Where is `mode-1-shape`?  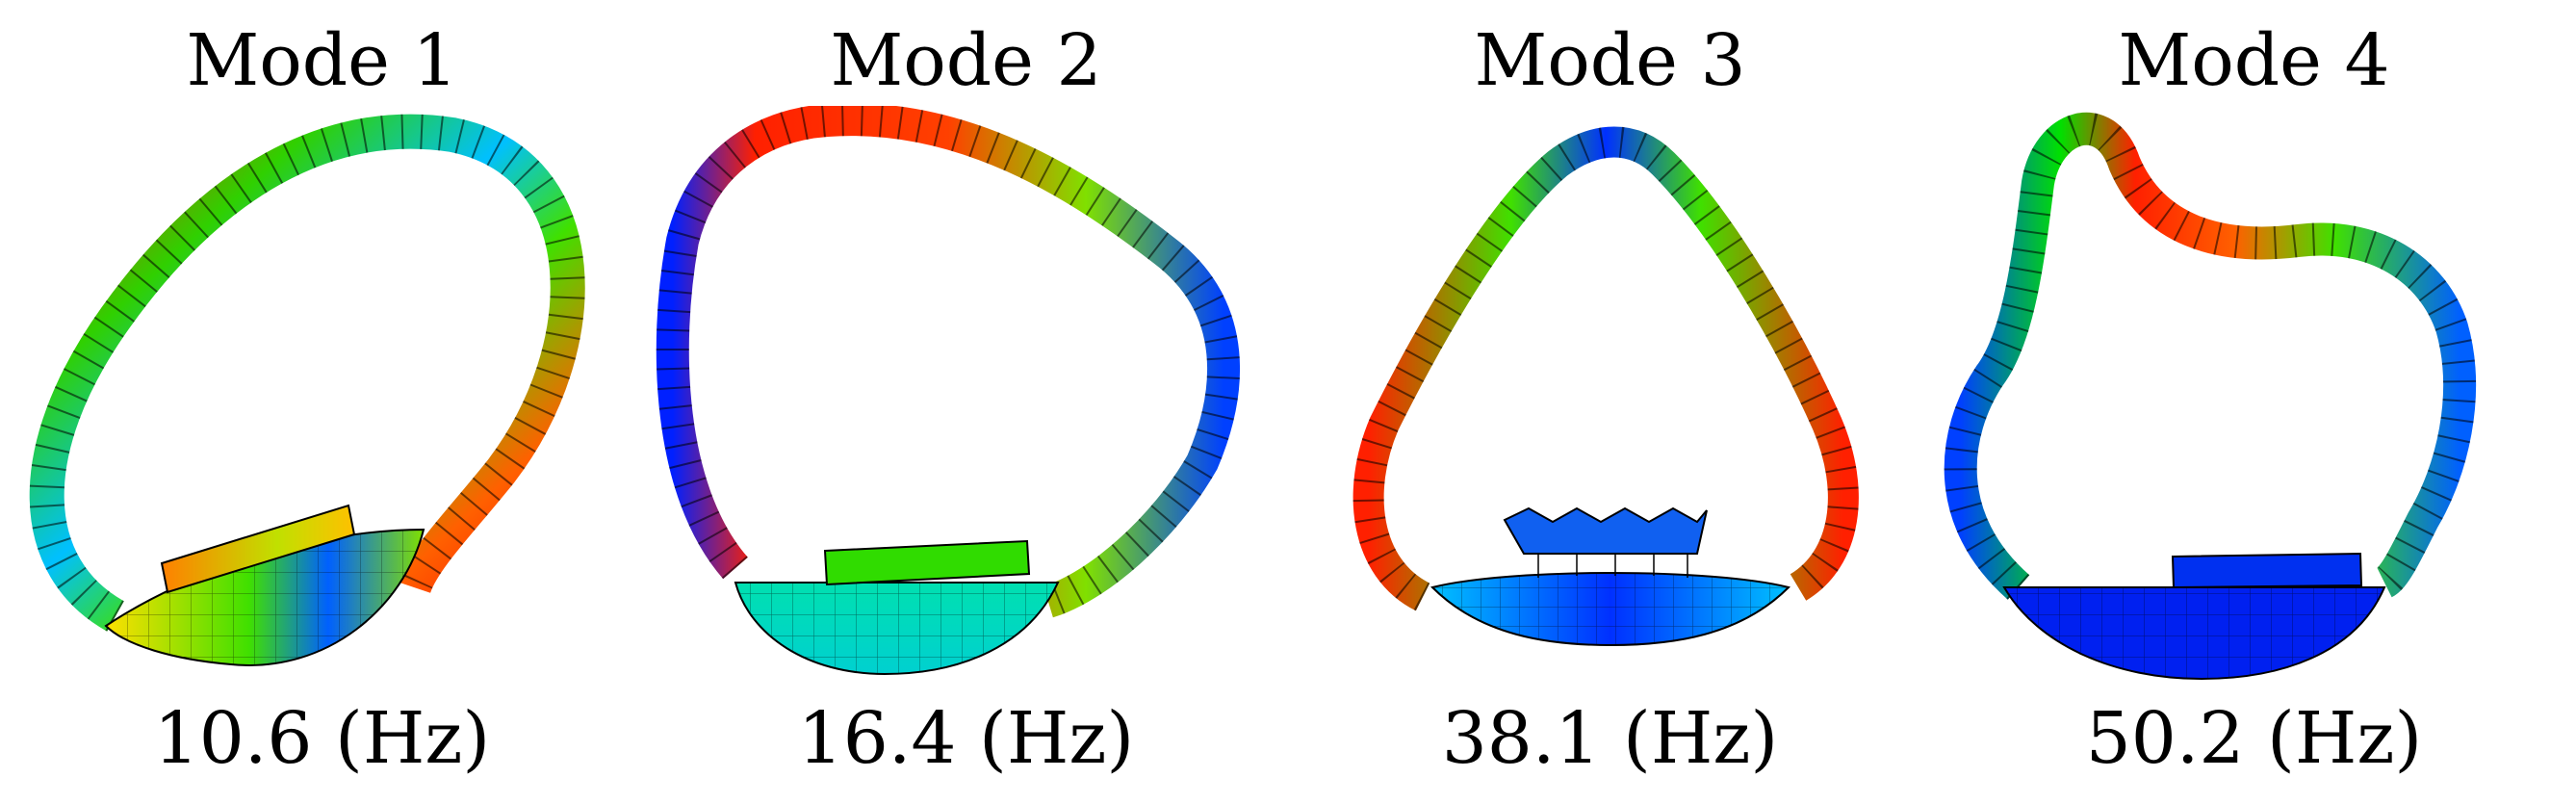 mode-1-shape is located at coordinates (307, 390).